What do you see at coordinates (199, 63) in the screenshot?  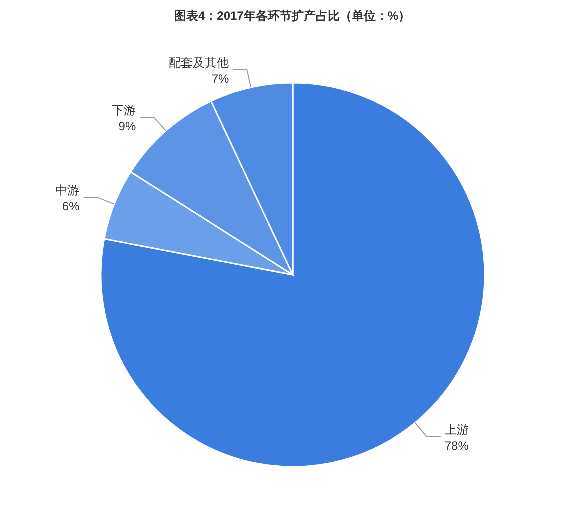 I see `slice-label: 配套及其他` at bounding box center [199, 63].